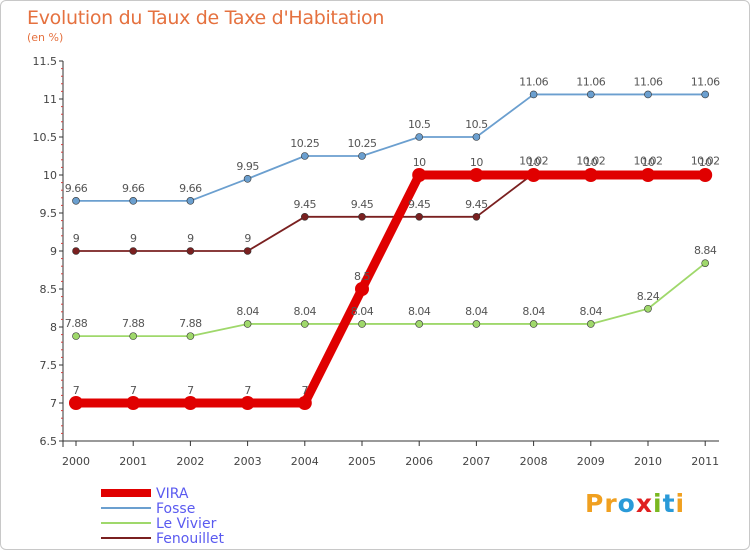  Describe the element at coordinates (644, 503) in the screenshot. I see `logo-letter: x` at that location.